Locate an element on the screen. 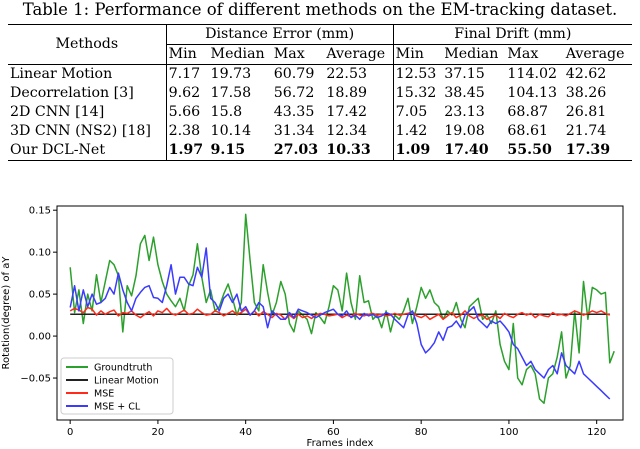 This screenshot has width=640, height=449. table-cell: 2.38 is located at coordinates (187, 131).